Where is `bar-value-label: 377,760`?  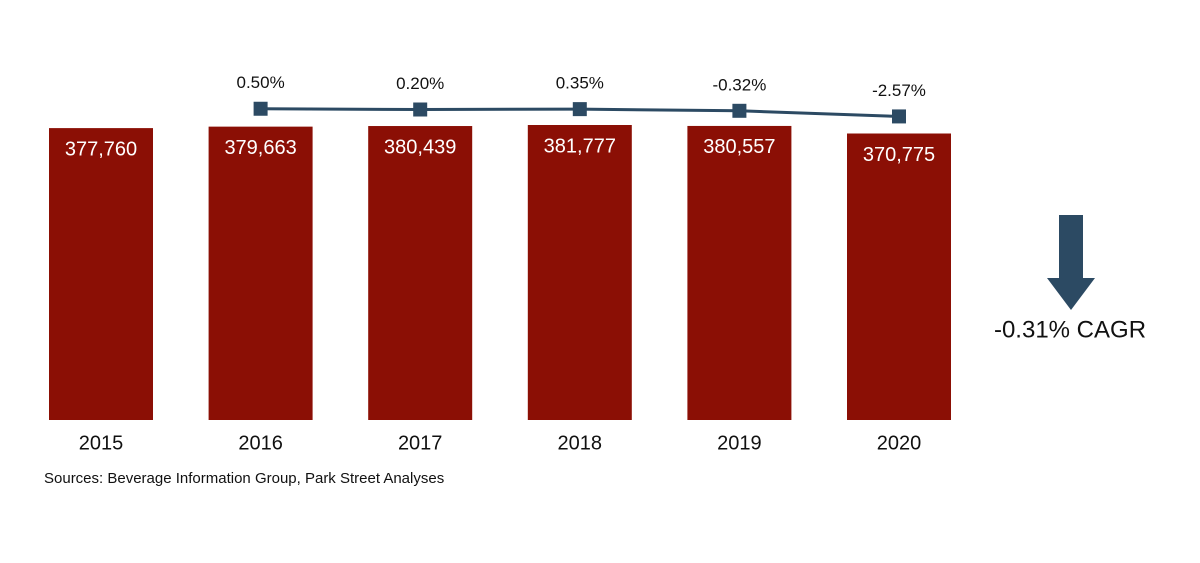
bar-value-label: 377,760 is located at coordinates (101, 149).